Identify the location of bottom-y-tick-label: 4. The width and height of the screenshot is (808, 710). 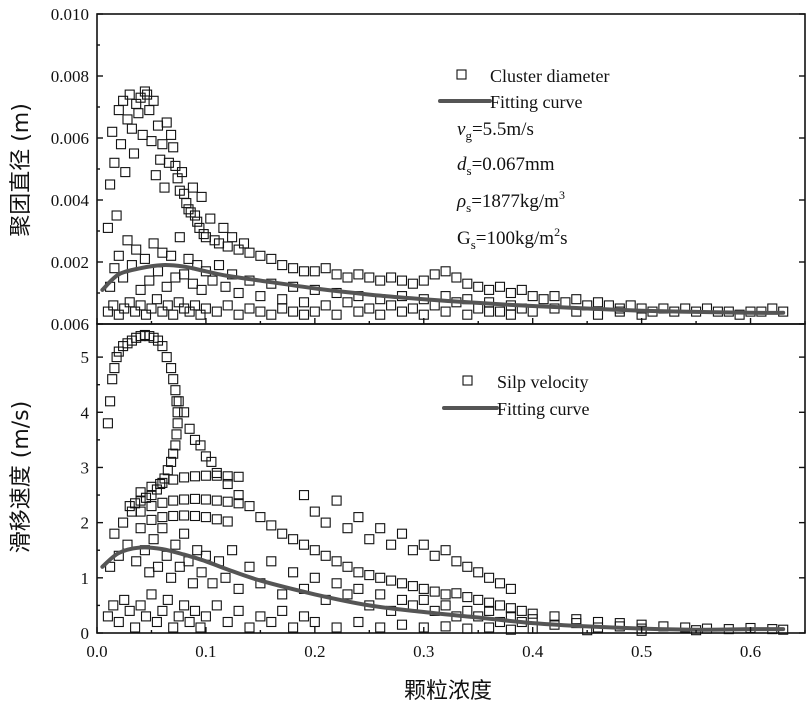
(85, 412).